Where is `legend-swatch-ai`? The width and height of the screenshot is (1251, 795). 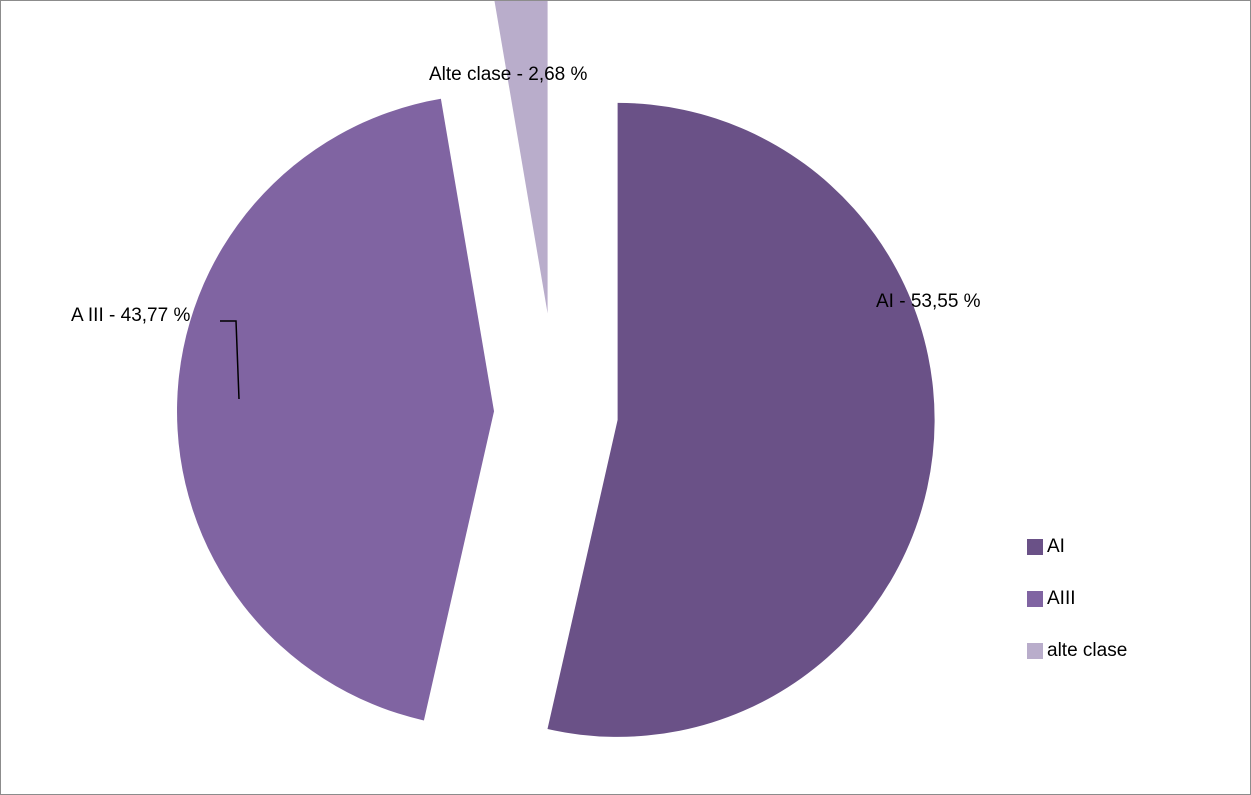
legend-swatch-ai is located at coordinates (1035, 547).